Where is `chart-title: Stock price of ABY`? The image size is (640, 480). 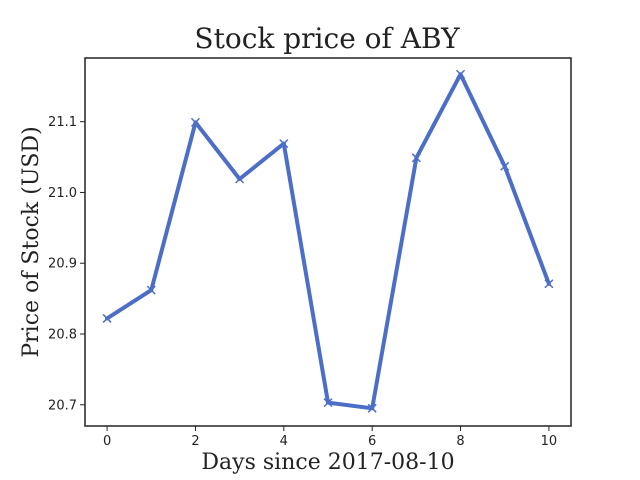
chart-title: Stock price of ABY is located at coordinates (327, 38).